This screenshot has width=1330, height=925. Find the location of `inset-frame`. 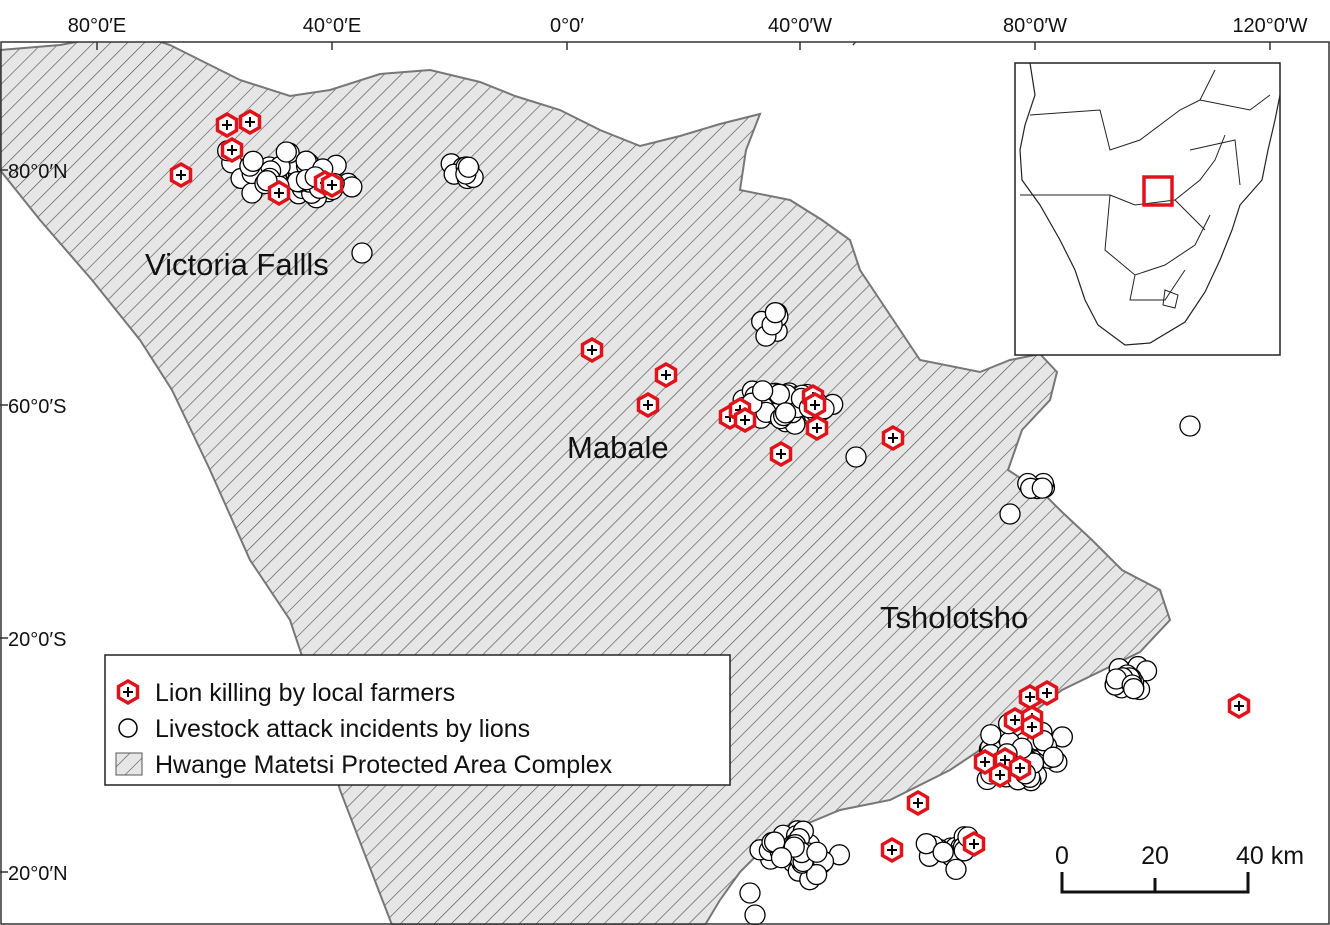

inset-frame is located at coordinates (1147, 209).